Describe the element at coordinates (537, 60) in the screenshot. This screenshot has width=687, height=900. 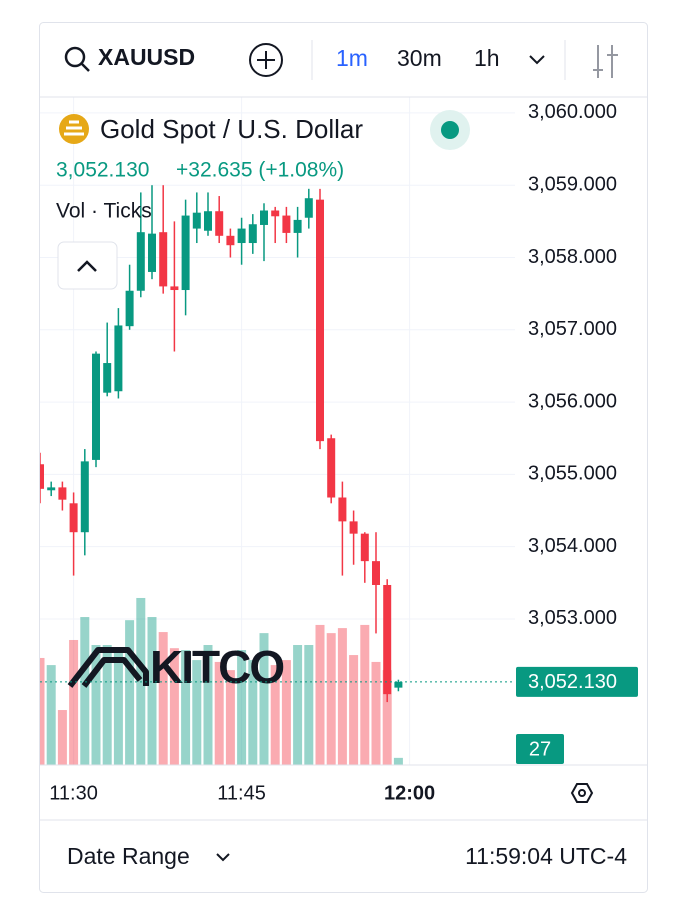
I see `interval-dropdown` at that location.